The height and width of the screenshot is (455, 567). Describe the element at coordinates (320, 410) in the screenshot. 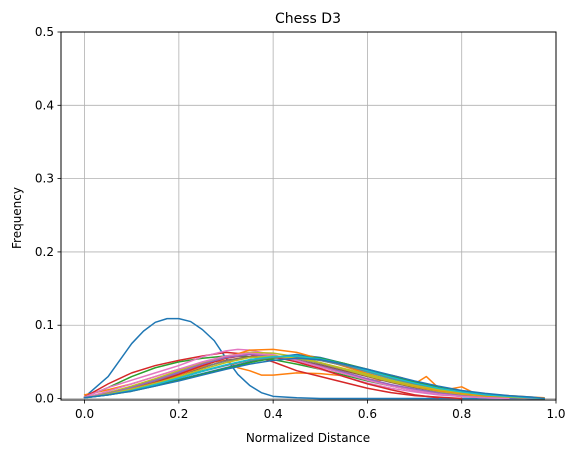

I see `x-axis-ticks: 0.0 0.2 0.4 0.6 0.8 1.0` at that location.